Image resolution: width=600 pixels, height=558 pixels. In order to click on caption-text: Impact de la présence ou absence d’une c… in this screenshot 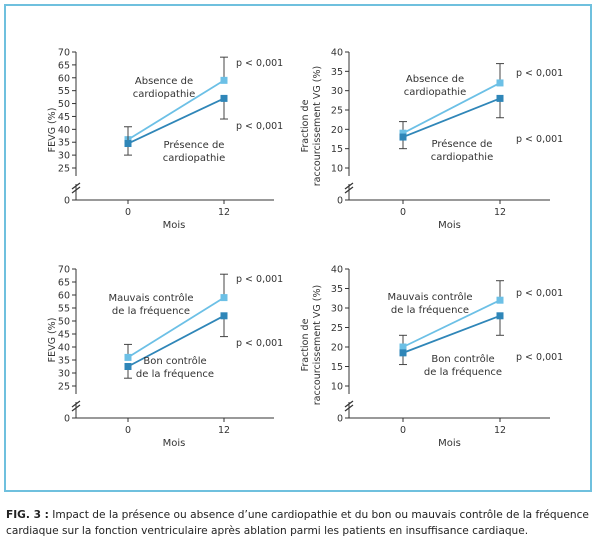, I will do `click(297, 523)`.